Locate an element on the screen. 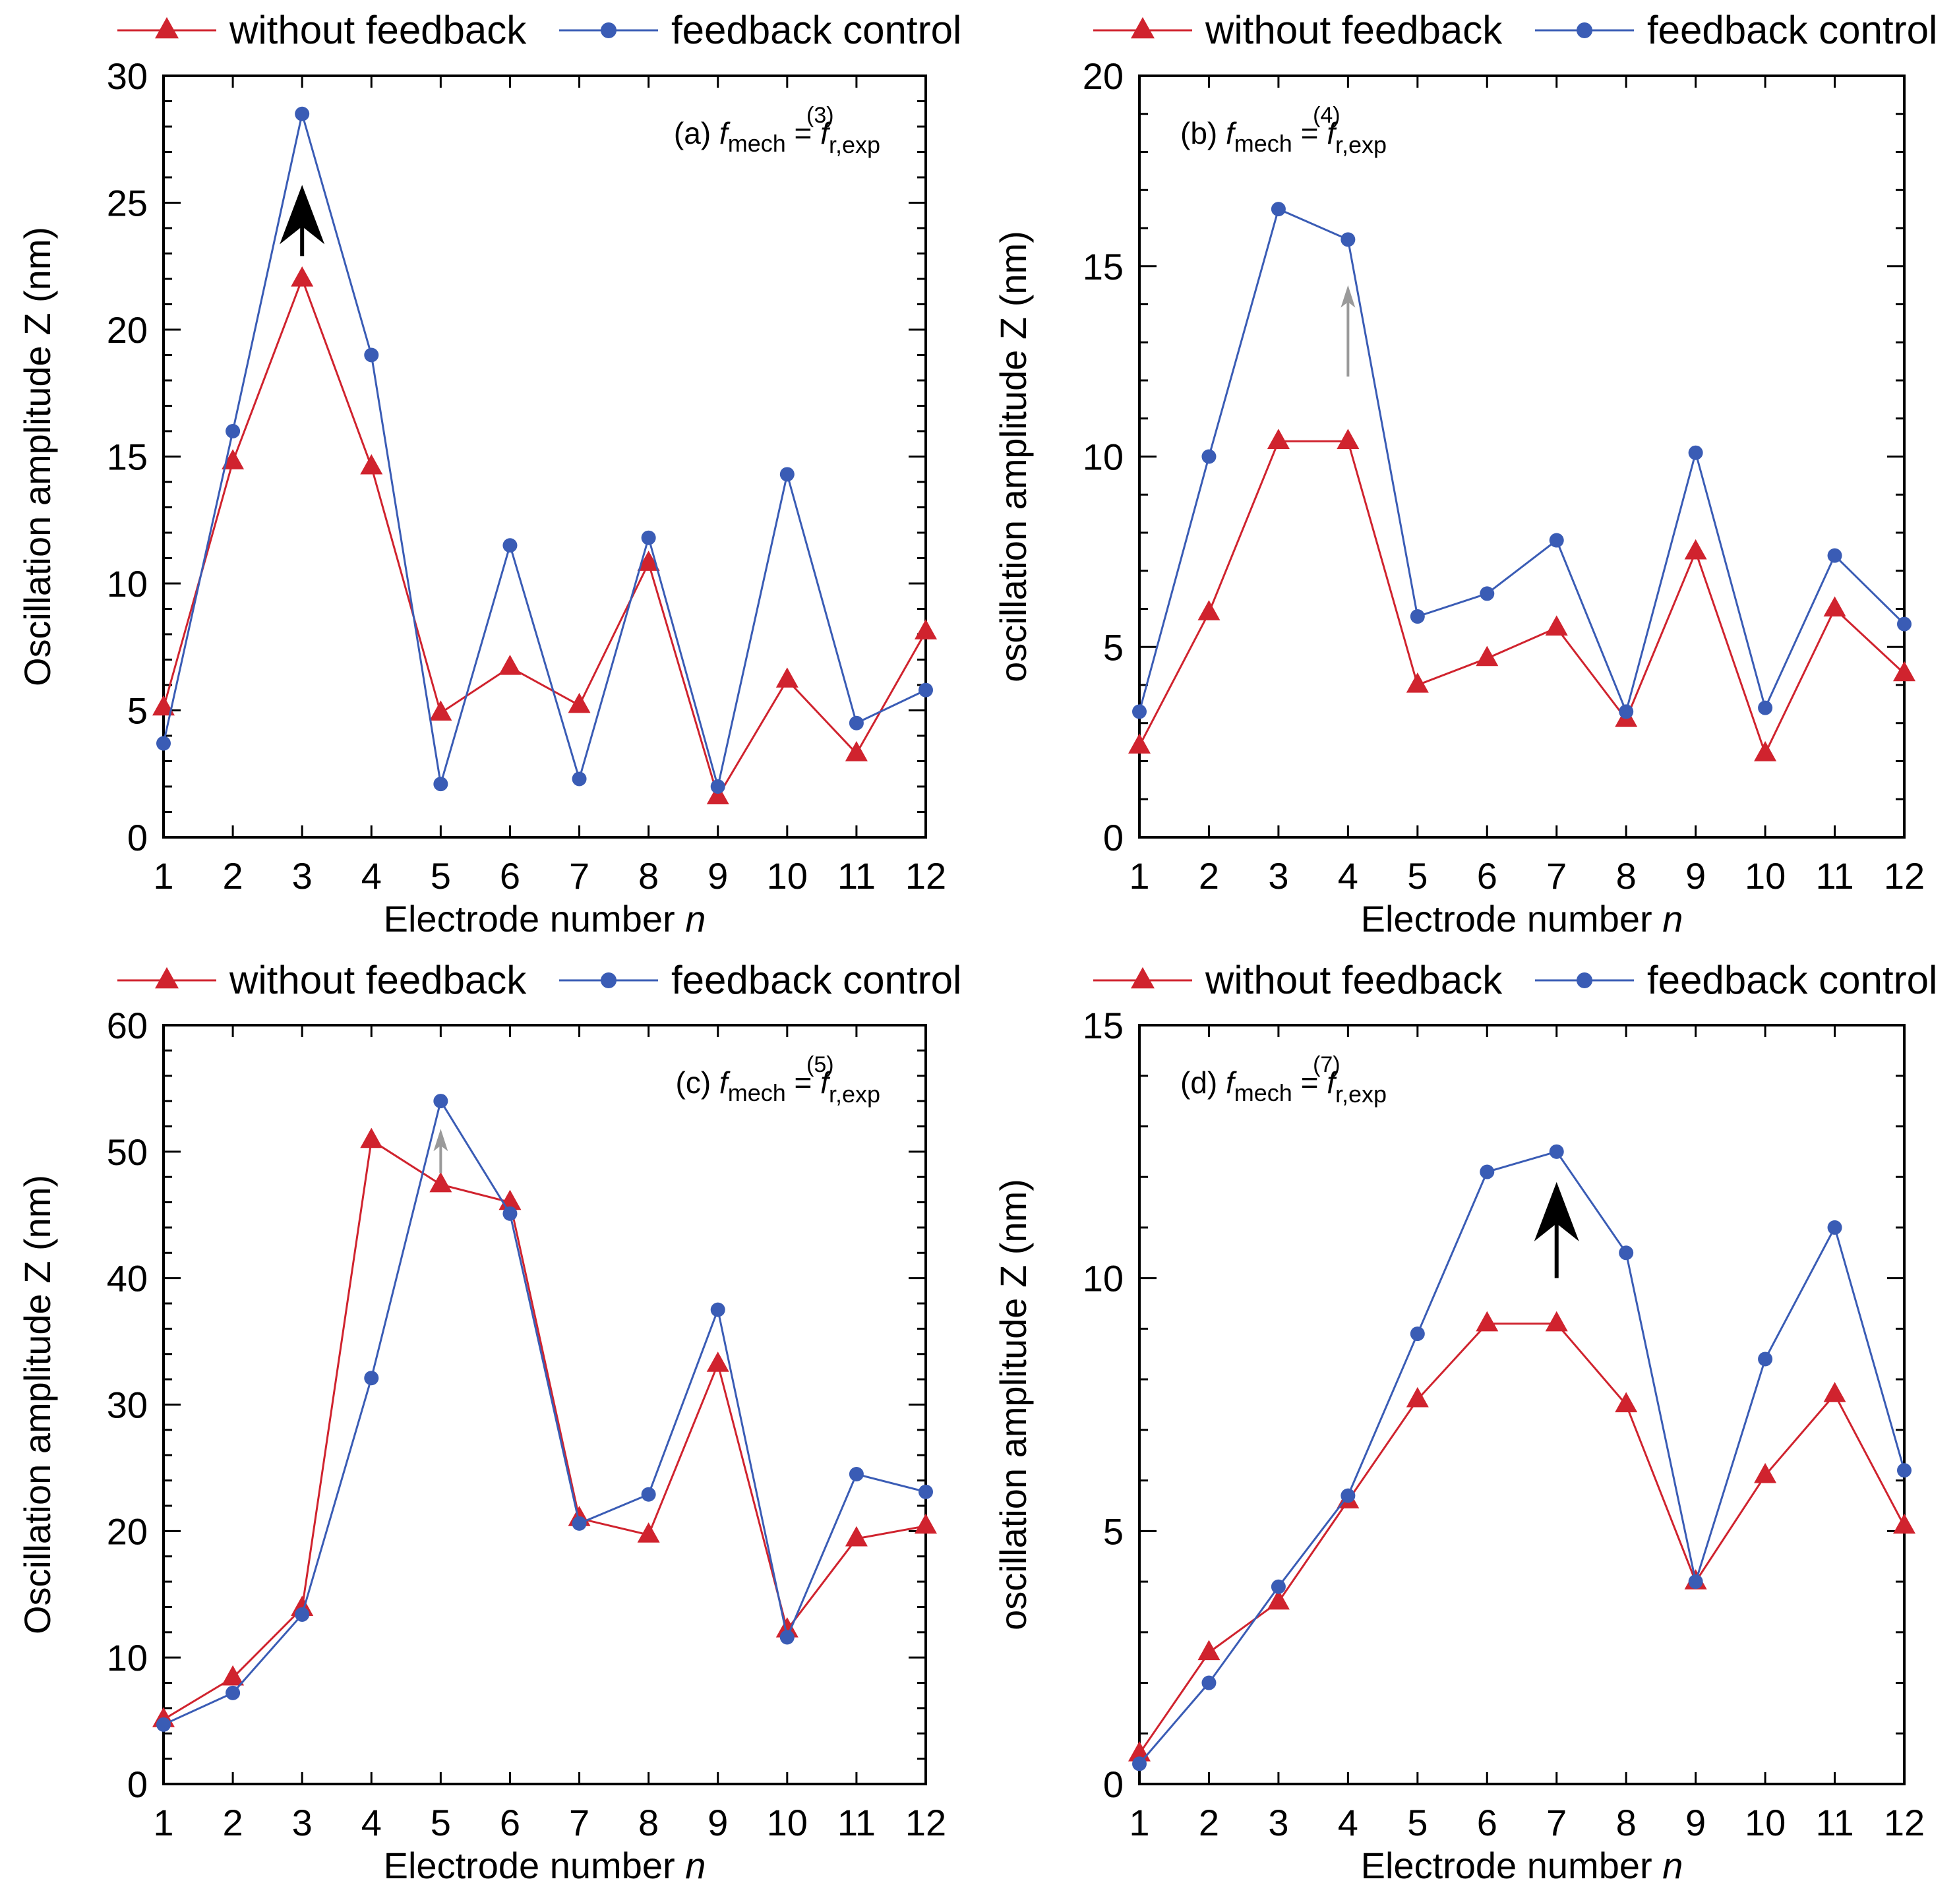 Image resolution: width=1959 pixels, height=1904 pixels. y-tick-label: 20 is located at coordinates (127, 330).